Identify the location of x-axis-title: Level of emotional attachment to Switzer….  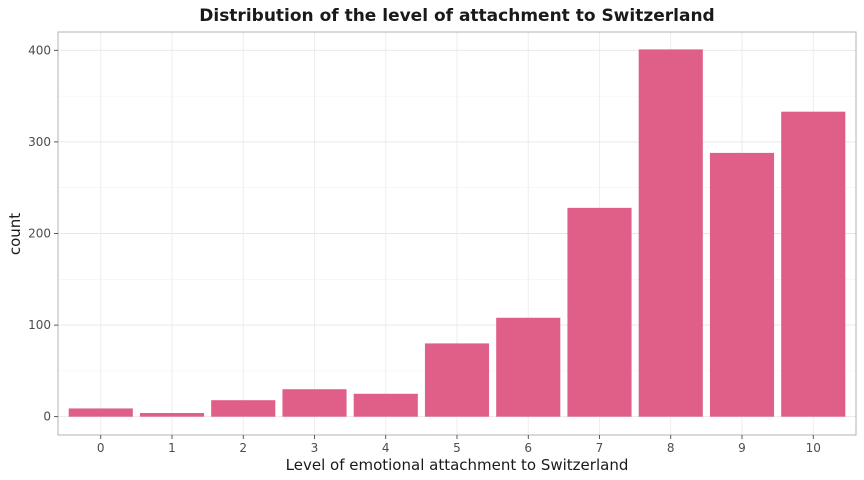
(457, 465).